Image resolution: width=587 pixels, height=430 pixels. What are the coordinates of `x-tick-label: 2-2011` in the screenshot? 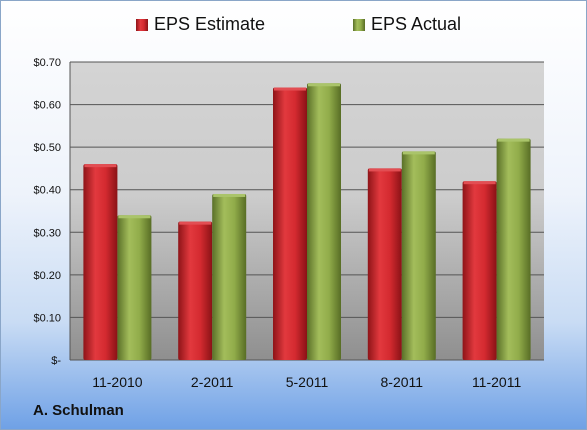 It's located at (212, 382).